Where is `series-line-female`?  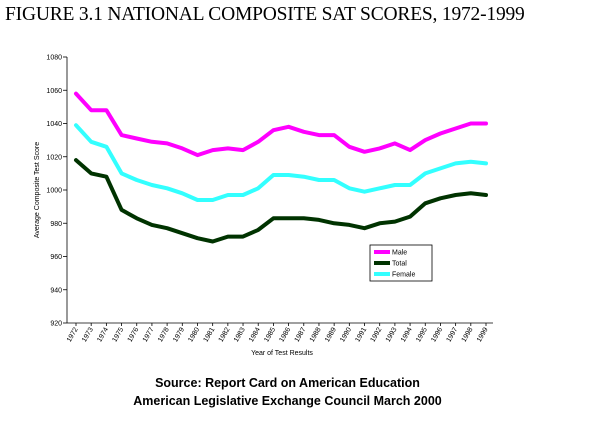
series-line-female is located at coordinates (281, 162).